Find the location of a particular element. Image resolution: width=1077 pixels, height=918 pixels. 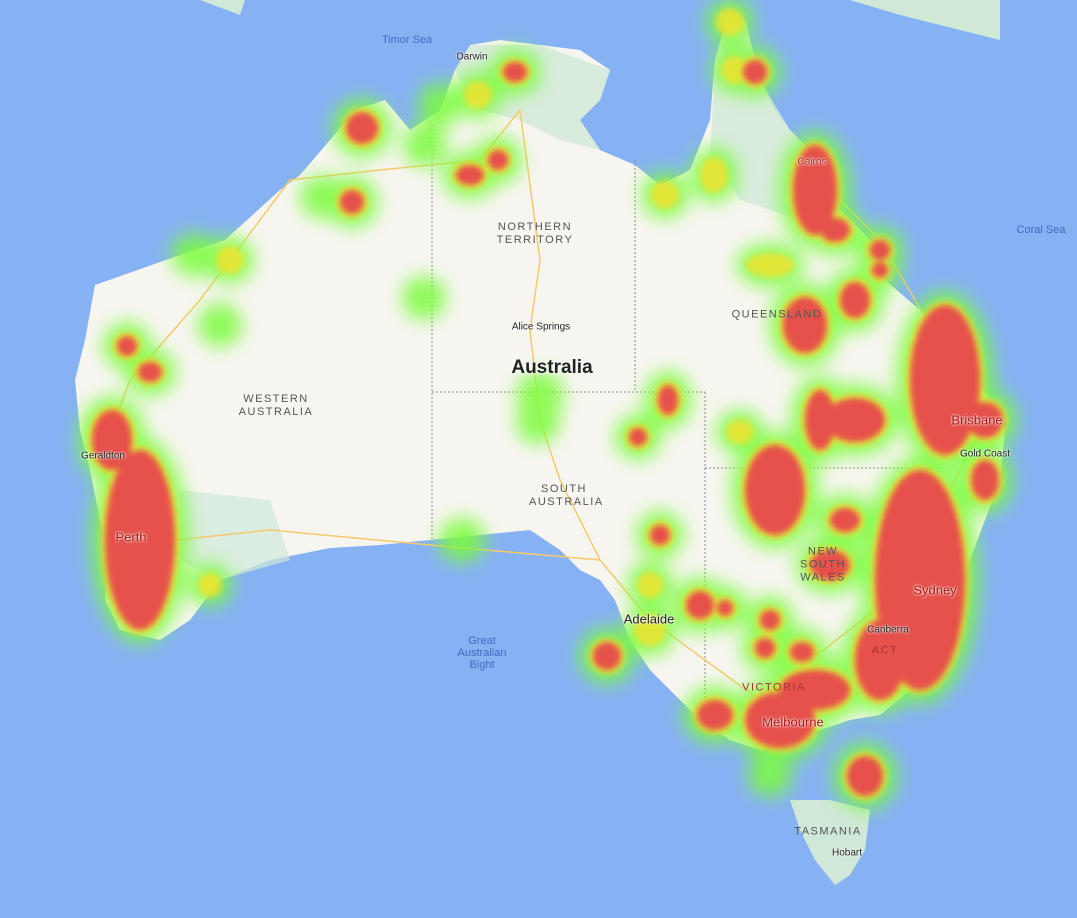

city-alice-springs: Alice Springs is located at coordinates (541, 327).